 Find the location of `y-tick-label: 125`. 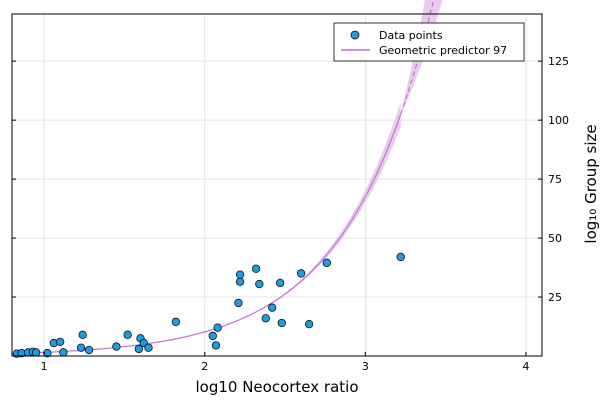

y-tick-label: 125 is located at coordinates (558, 61).